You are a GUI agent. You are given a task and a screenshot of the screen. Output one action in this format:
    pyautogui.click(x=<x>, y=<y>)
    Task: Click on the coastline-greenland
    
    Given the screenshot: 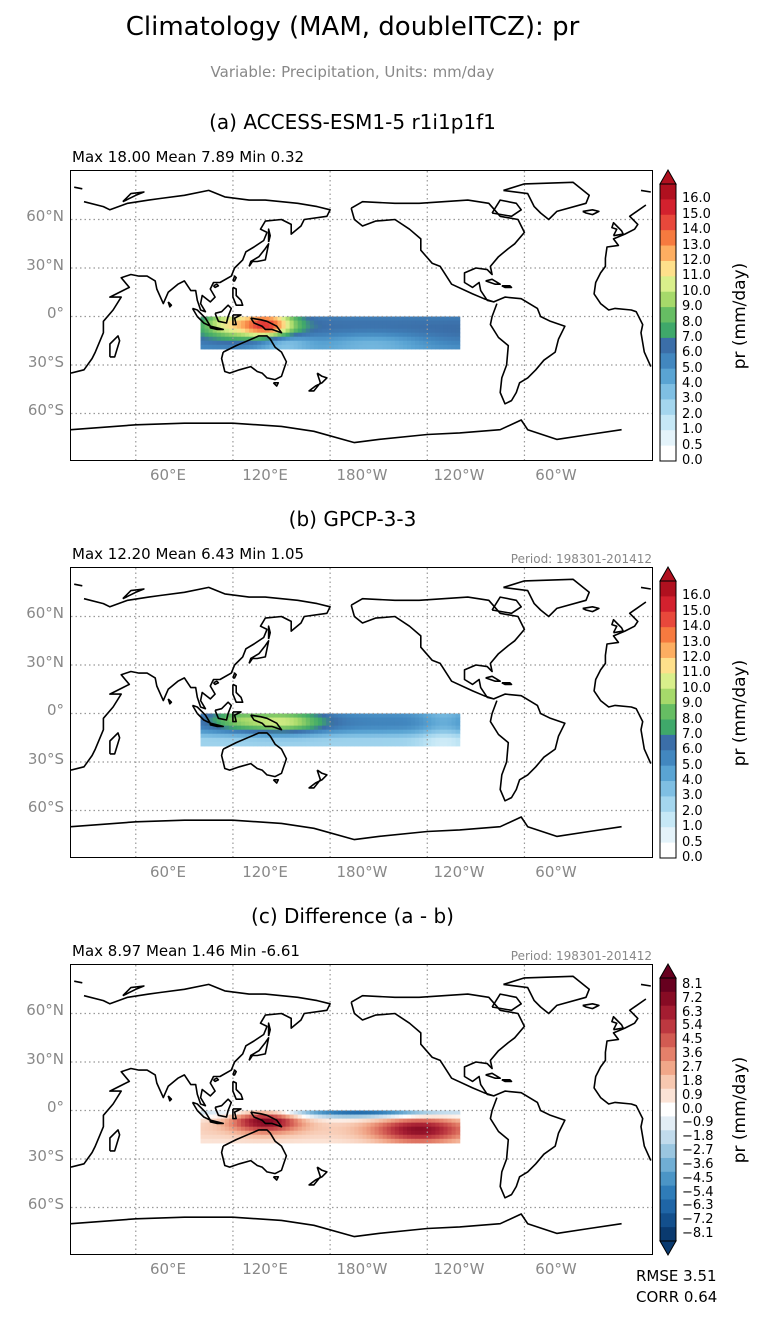 What is the action you would take?
    pyautogui.click(x=546, y=598)
    